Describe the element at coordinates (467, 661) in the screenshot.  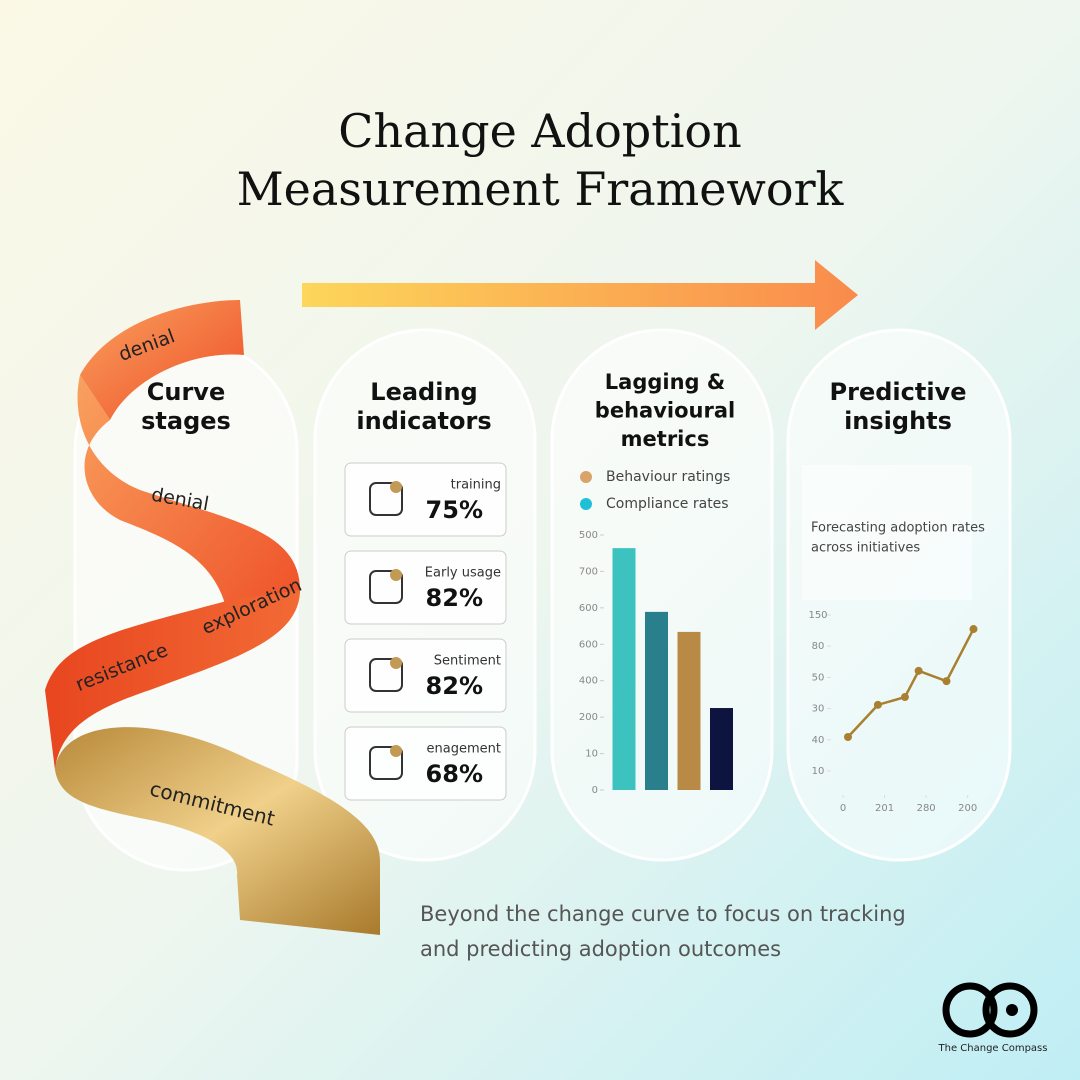
I see `indicator-label: Sentiment` at that location.